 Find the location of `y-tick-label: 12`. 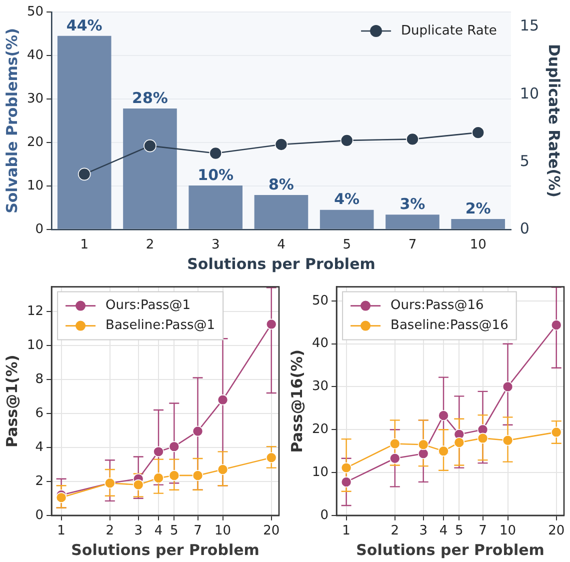

y-tick-label: 12 is located at coordinates (35, 311).